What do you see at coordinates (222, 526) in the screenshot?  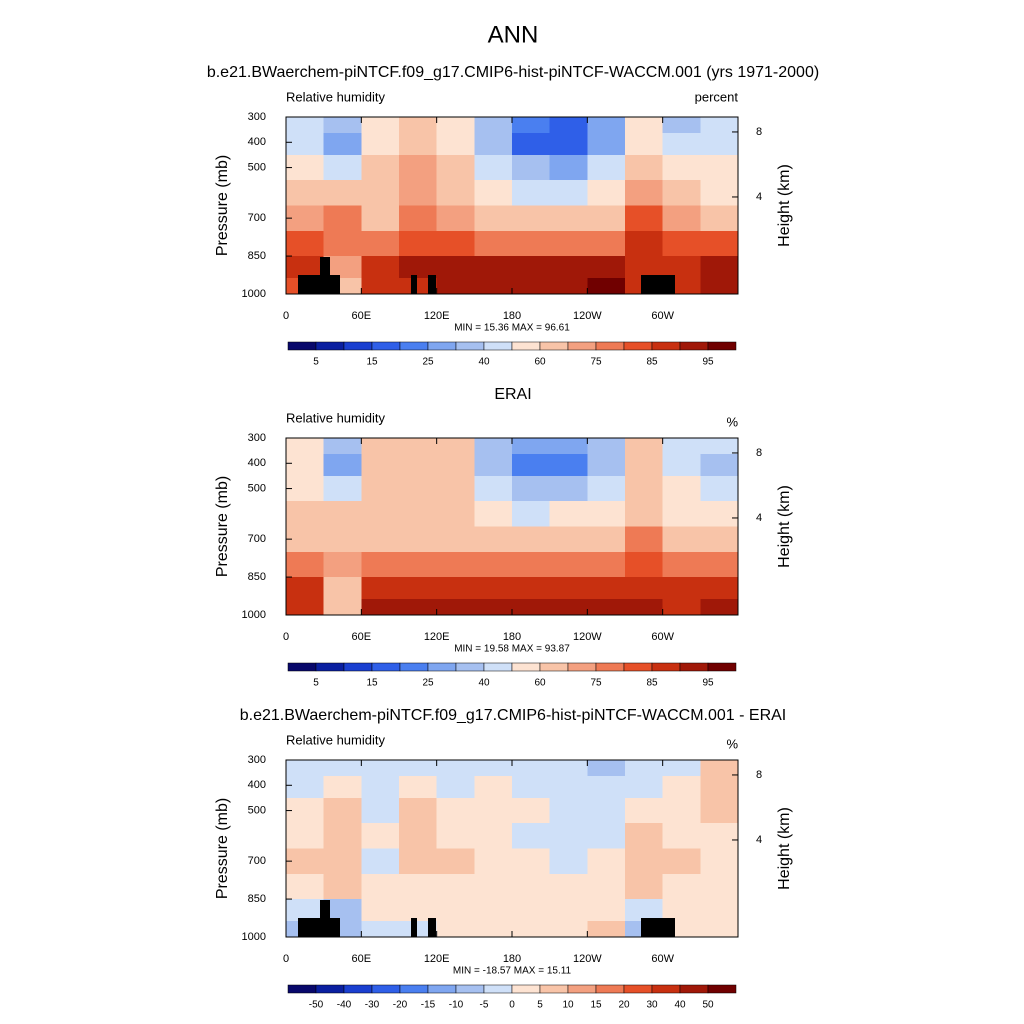 I see `y-axis-label: Pressure (mb)` at bounding box center [222, 526].